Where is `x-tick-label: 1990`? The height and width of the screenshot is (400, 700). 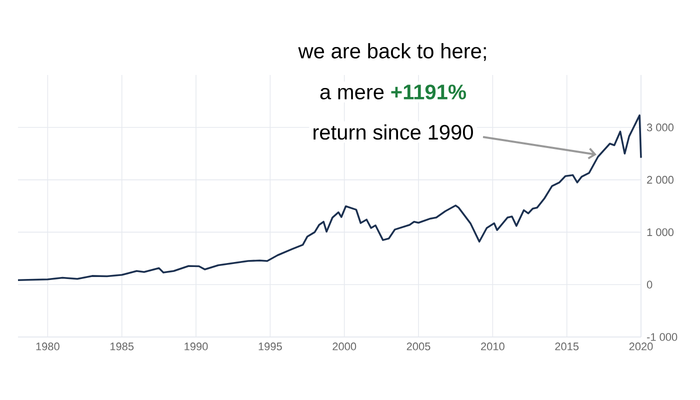 x-tick-label: 1990 is located at coordinates (196, 346).